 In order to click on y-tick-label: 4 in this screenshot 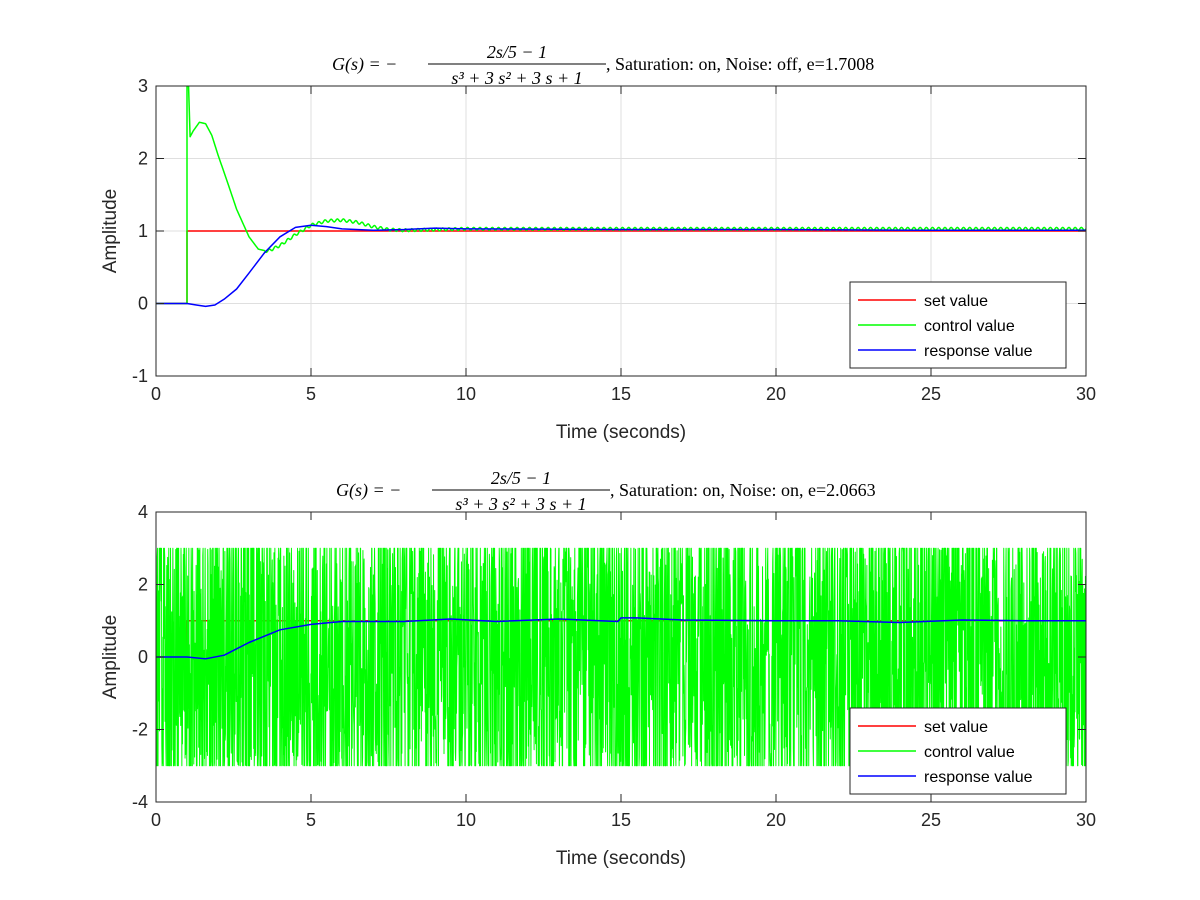, I will do `click(143, 512)`.